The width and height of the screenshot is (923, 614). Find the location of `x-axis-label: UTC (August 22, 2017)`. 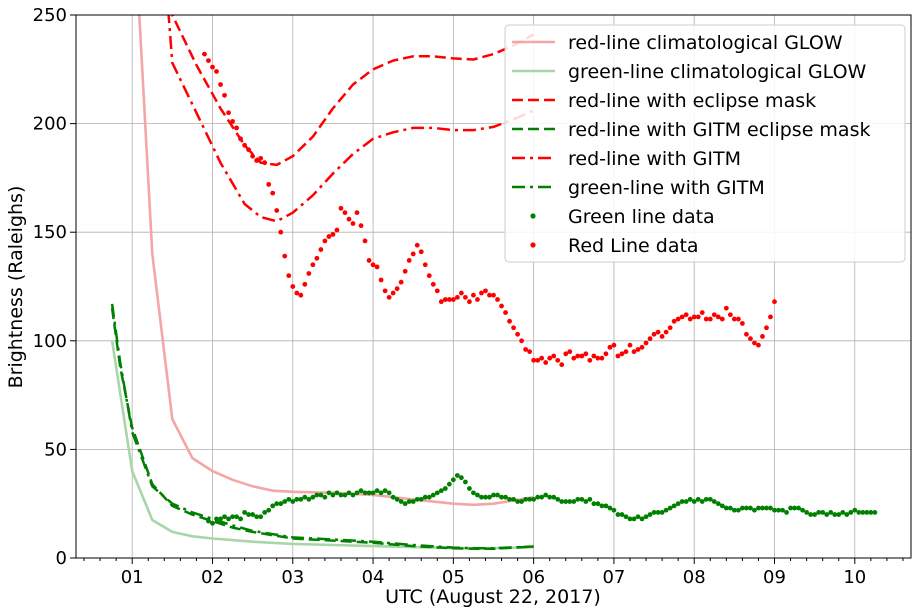

x-axis-label: UTC (August 22, 2017) is located at coordinates (493, 597).